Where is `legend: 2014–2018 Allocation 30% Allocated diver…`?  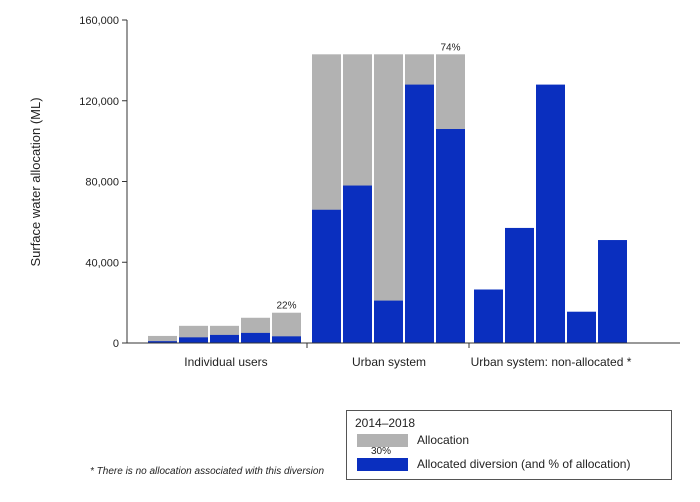 legend: 2014–2018 Allocation 30% Allocated diver… is located at coordinates (509, 445).